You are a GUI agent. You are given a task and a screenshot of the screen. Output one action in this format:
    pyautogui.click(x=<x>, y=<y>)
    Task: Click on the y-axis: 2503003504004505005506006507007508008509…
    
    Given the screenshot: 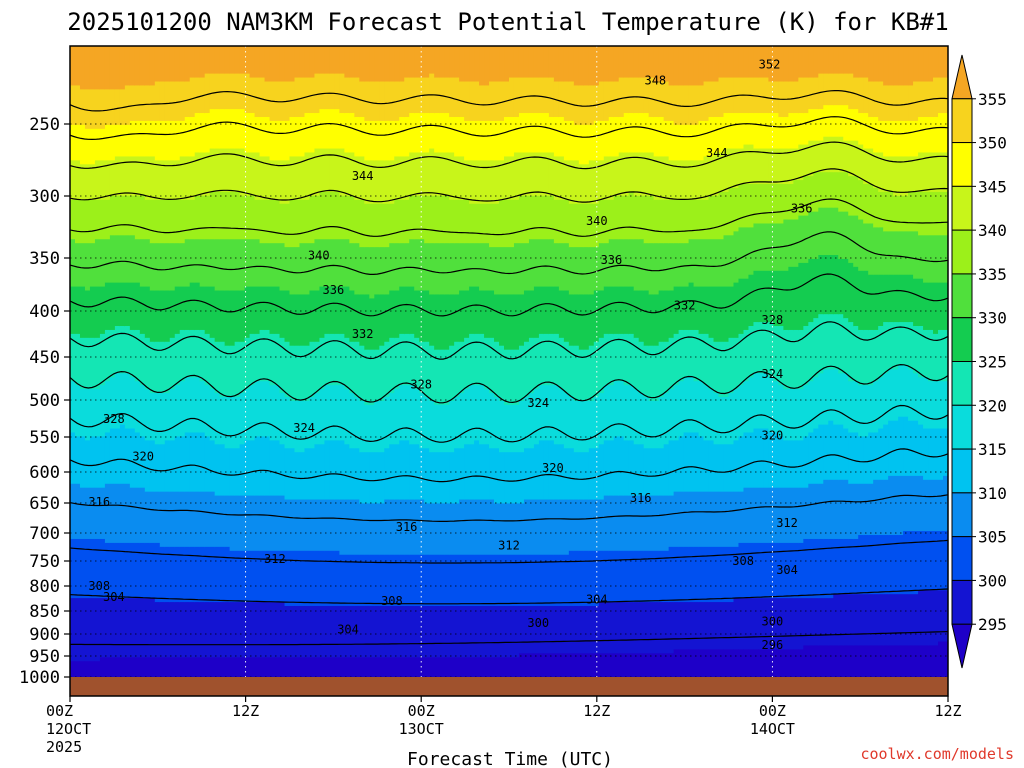 What is the action you would take?
    pyautogui.click(x=44, y=401)
    